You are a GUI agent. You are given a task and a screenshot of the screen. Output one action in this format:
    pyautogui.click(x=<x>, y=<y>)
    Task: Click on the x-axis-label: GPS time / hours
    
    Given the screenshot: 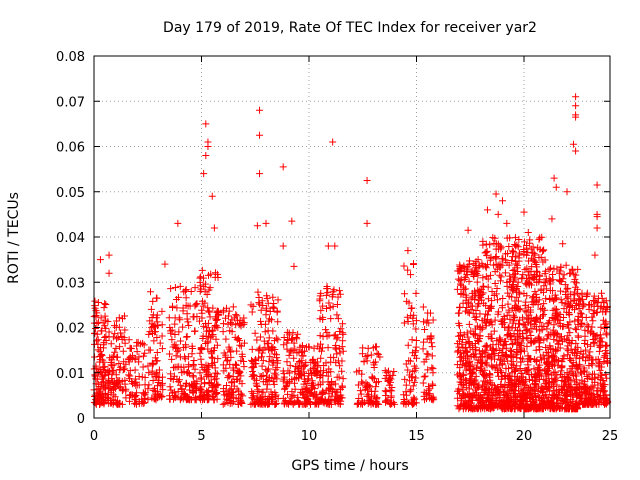 What is the action you would take?
    pyautogui.click(x=349, y=466)
    